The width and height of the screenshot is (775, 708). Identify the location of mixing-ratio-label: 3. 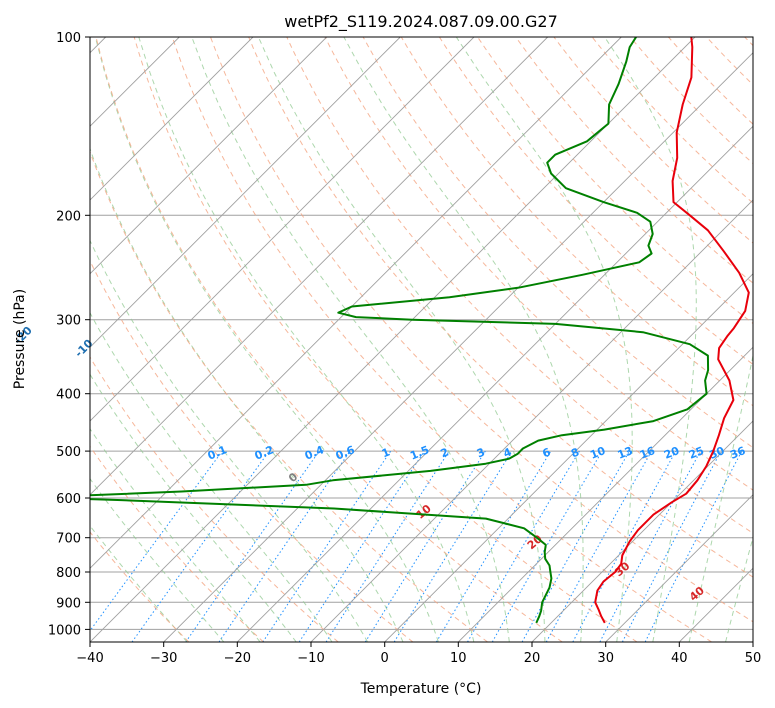
(481, 452).